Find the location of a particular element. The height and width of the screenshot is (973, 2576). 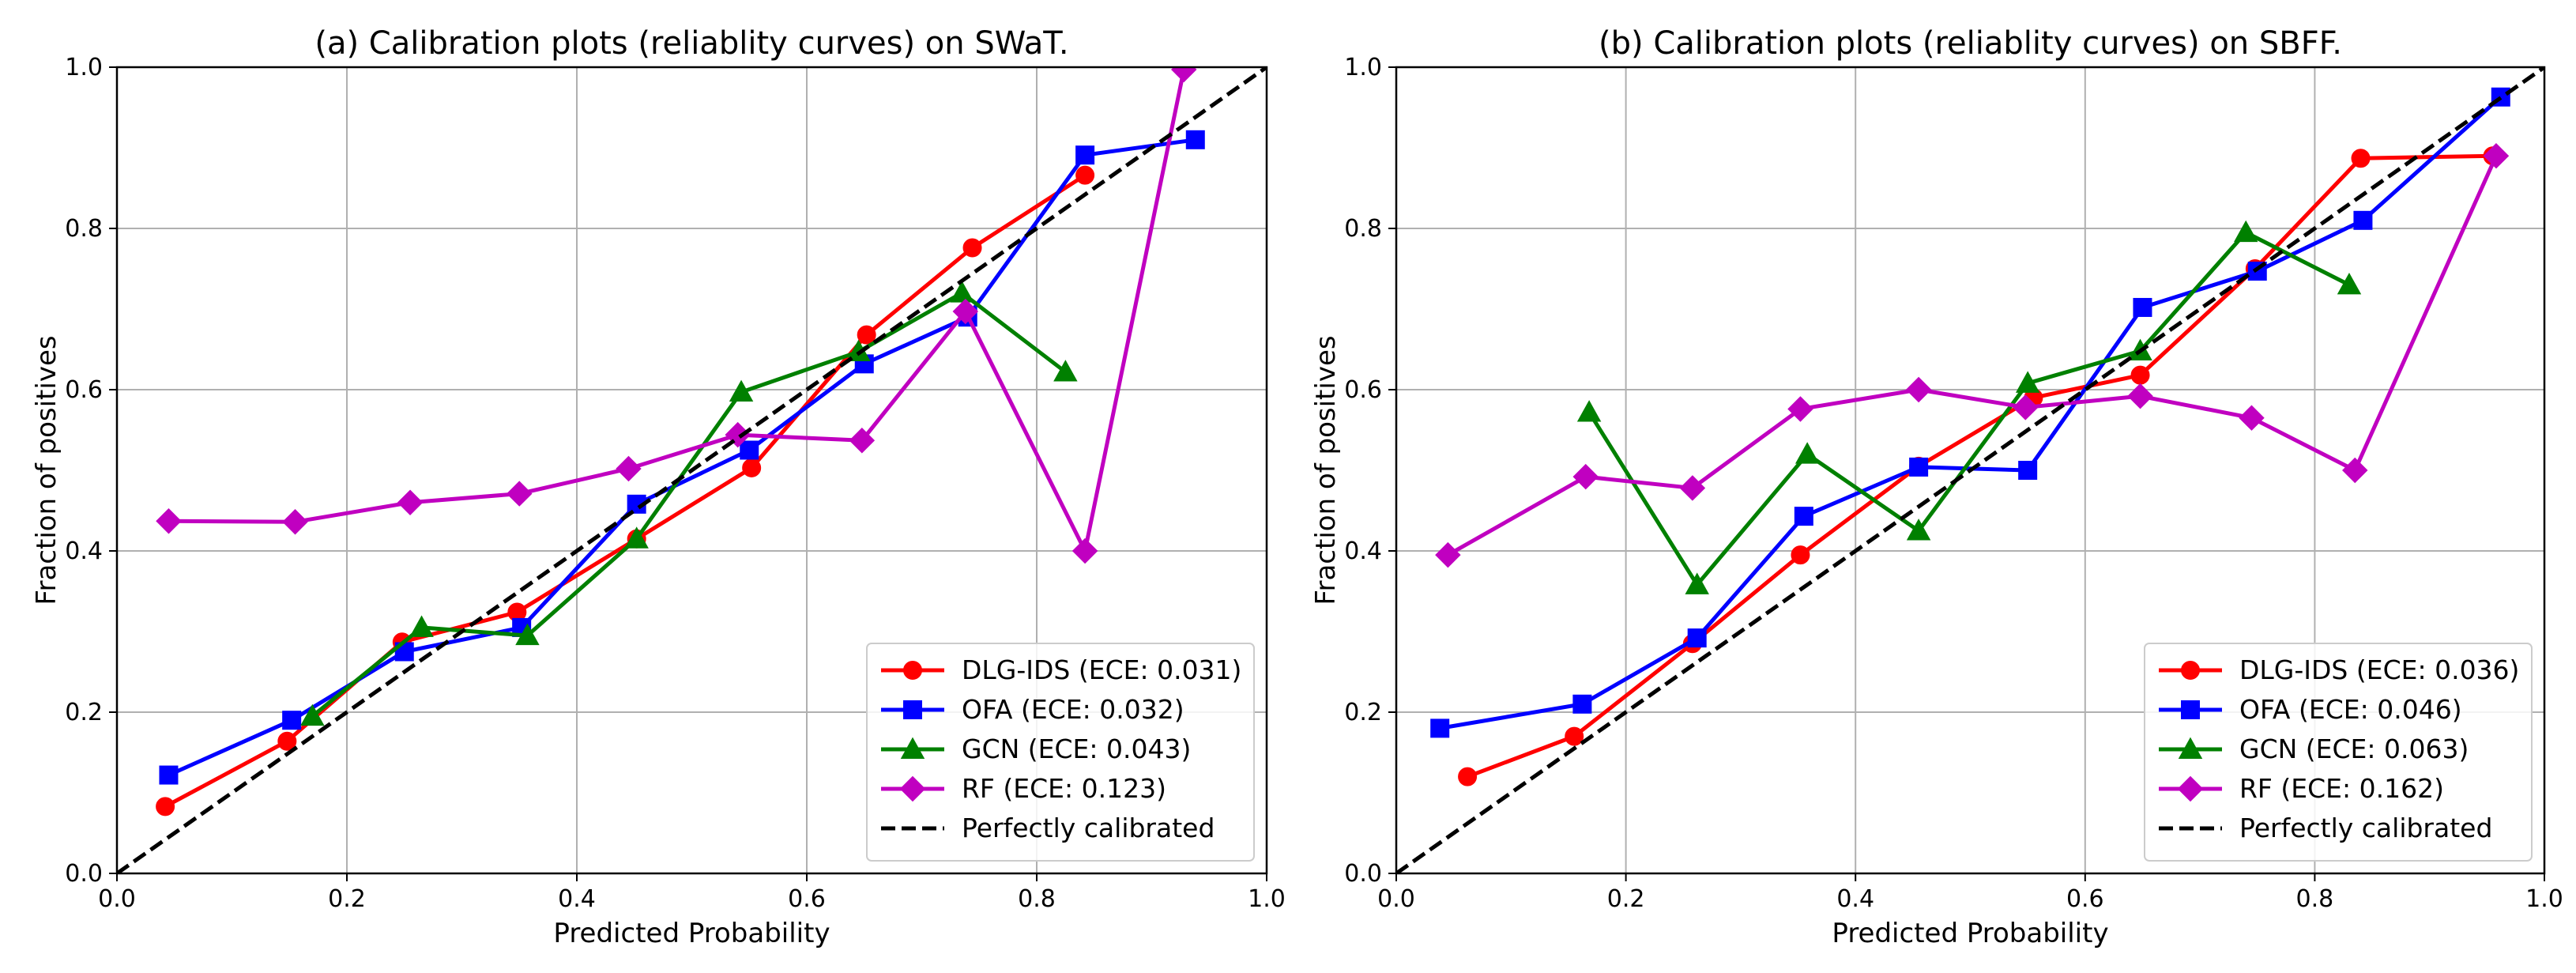

legend-label: RF (ECE: 0.123) is located at coordinates (1064, 788).